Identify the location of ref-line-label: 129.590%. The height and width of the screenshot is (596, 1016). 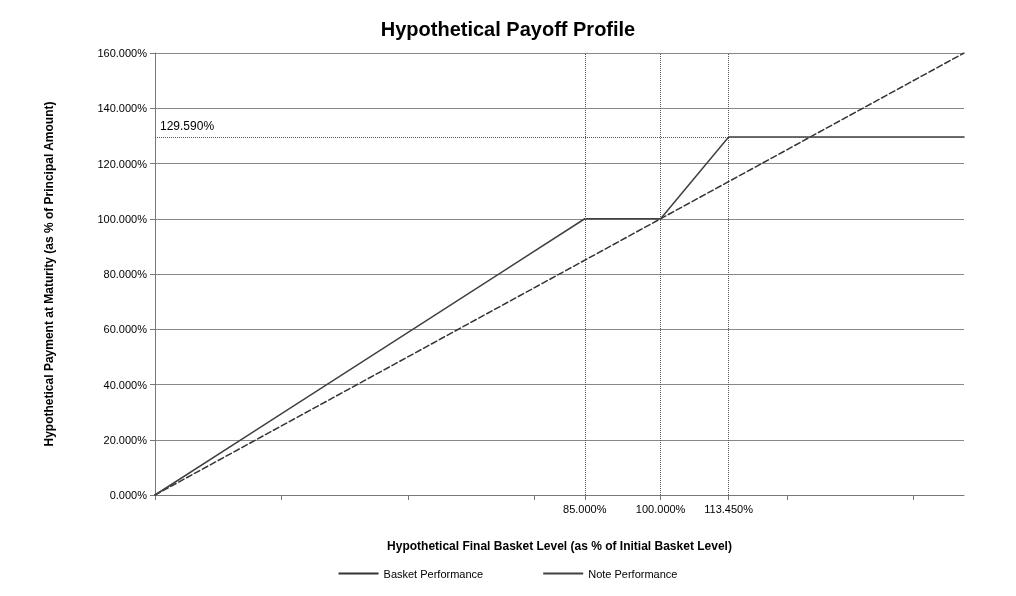
(187, 126).